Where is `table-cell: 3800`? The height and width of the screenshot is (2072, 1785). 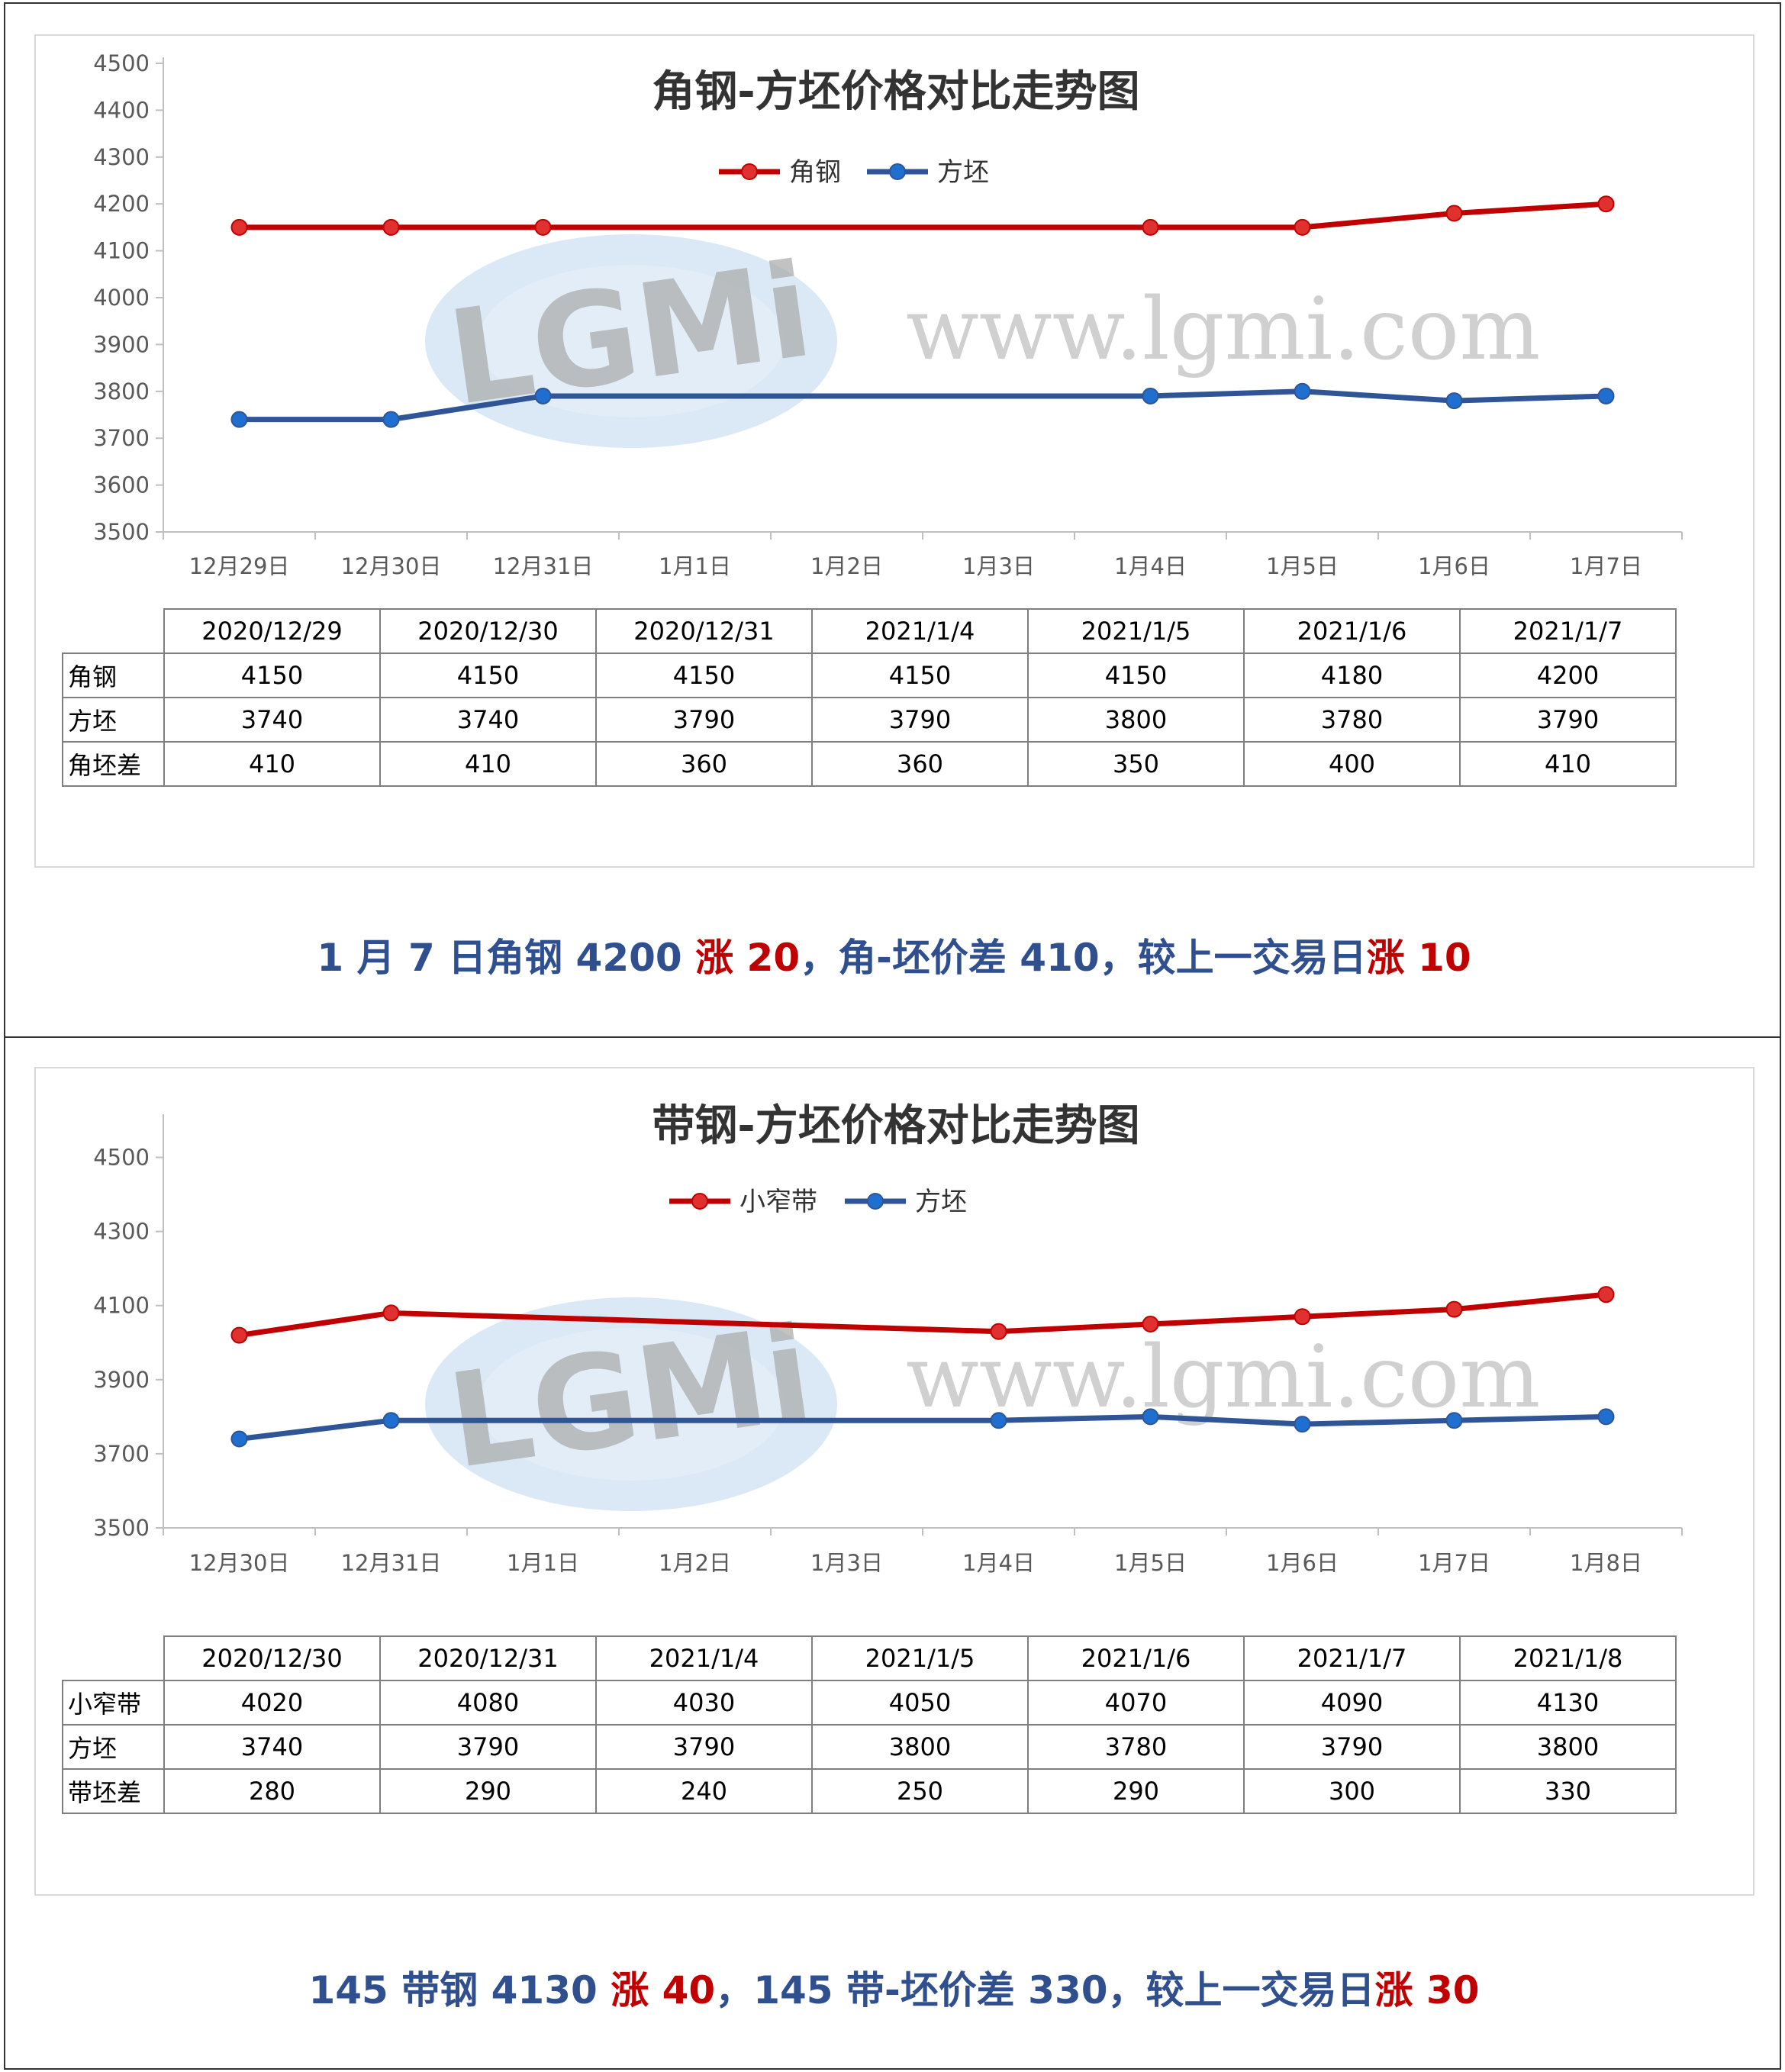 table-cell: 3800 is located at coordinates (1568, 1747).